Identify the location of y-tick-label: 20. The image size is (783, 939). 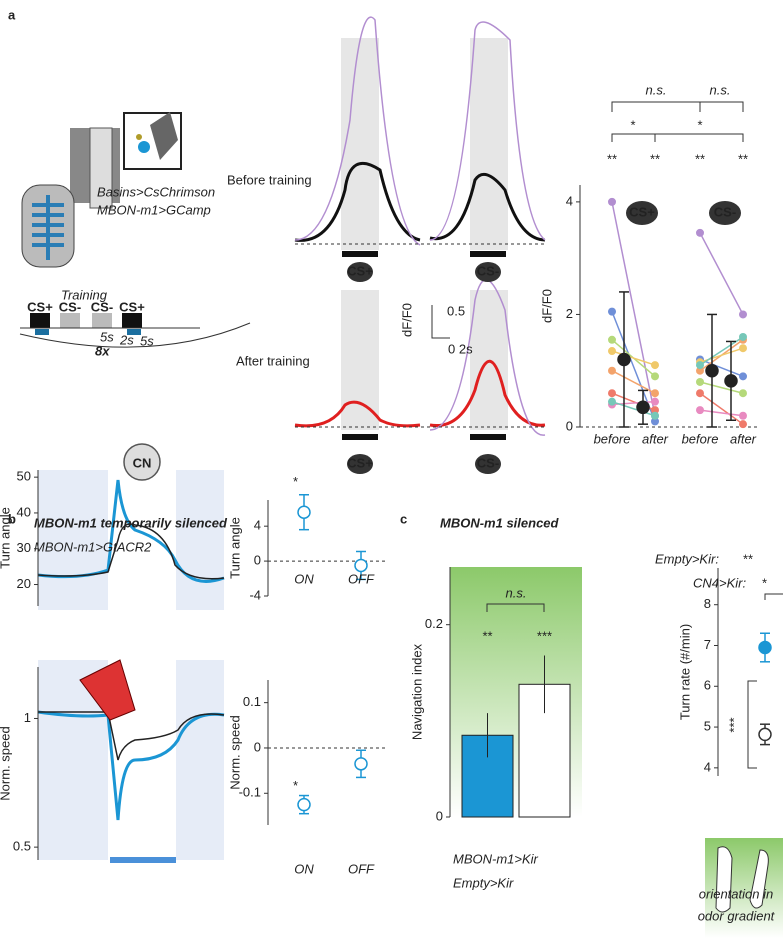
(24, 583).